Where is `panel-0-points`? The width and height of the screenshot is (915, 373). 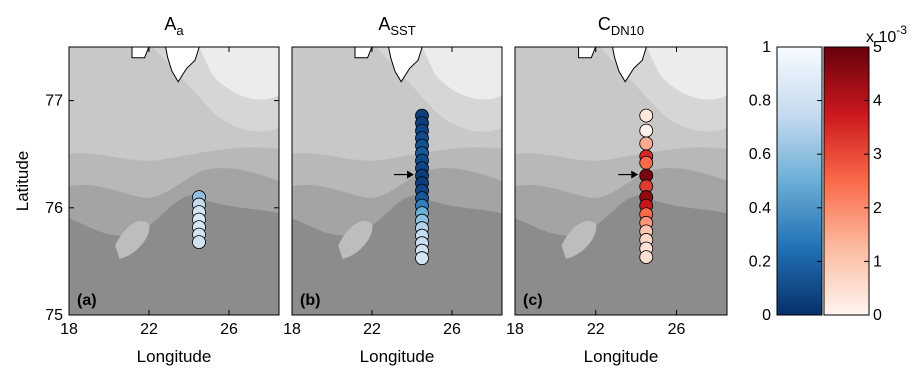 panel-0-points is located at coordinates (199, 220).